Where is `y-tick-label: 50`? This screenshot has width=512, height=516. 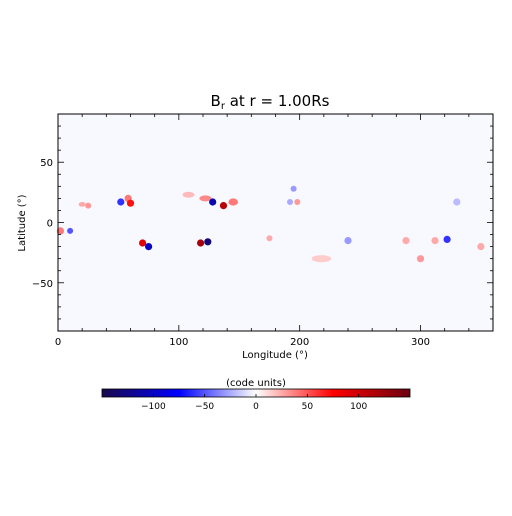 y-tick-label: 50 is located at coordinates (46, 163).